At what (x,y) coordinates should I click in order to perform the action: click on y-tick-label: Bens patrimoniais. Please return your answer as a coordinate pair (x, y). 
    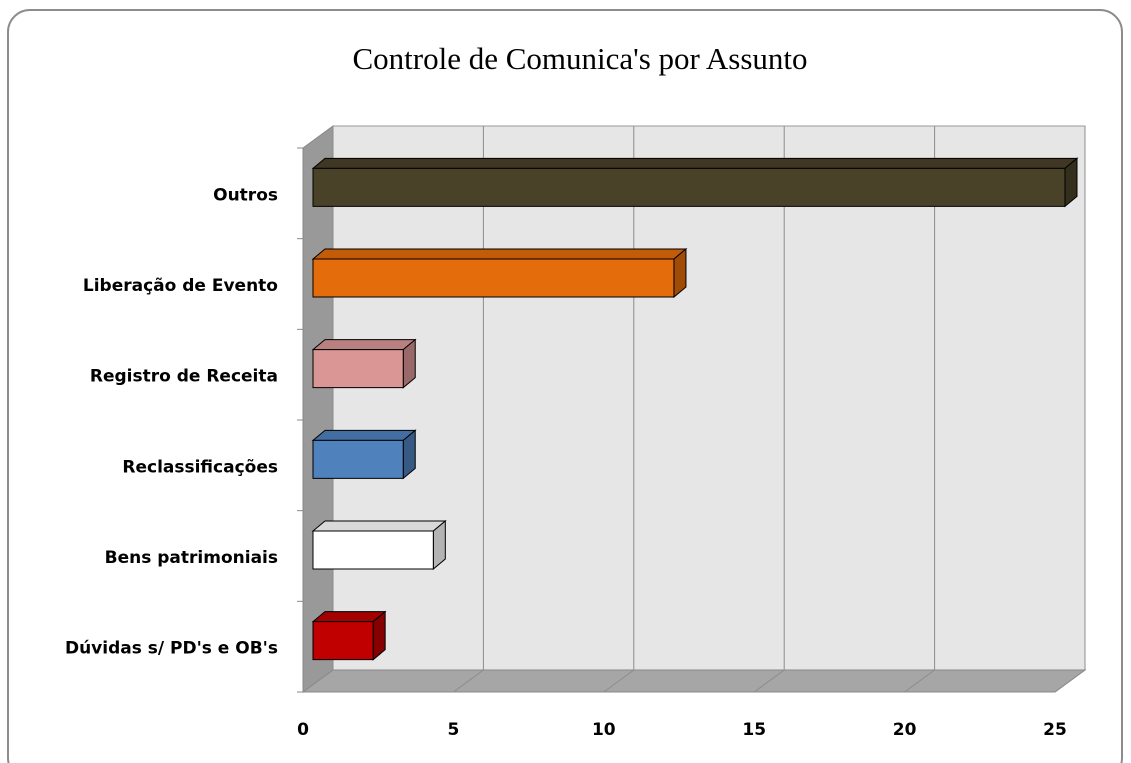
    Looking at the image, I should click on (191, 558).